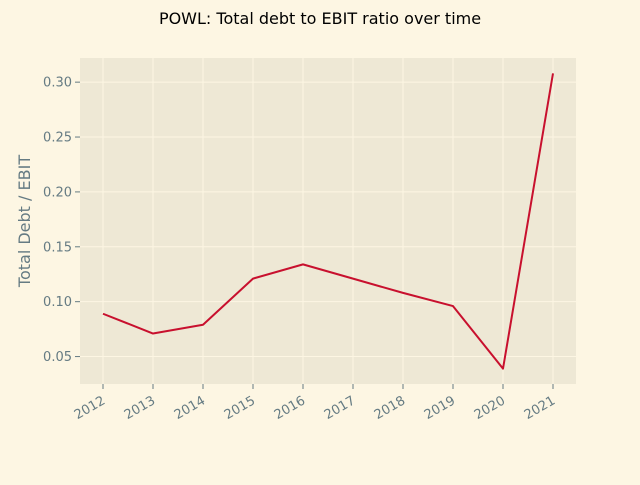 This screenshot has width=640, height=485. What do you see at coordinates (440, 408) in the screenshot?
I see `x-tick-label: 2019` at bounding box center [440, 408].